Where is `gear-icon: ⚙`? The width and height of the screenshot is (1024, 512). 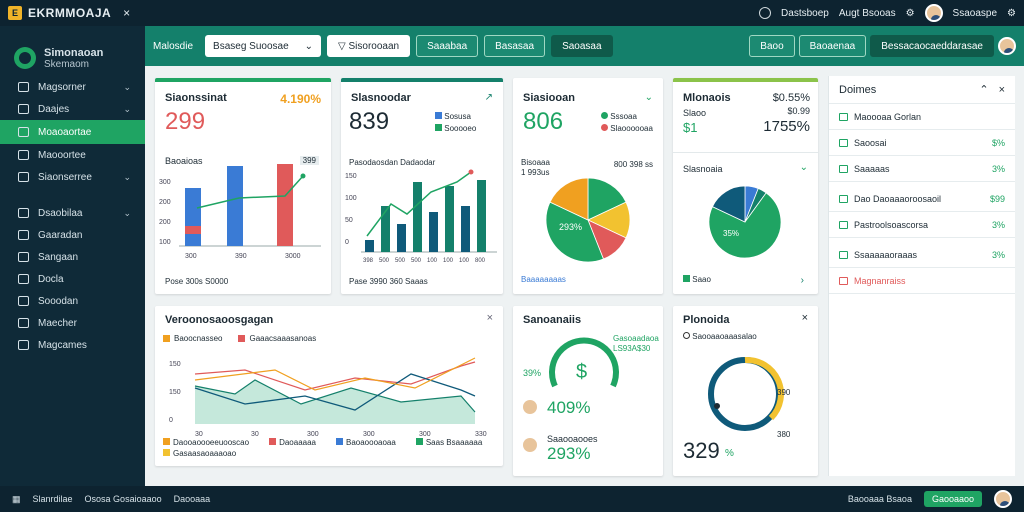
gear-icon: ⚙ is located at coordinates (1011, 13).